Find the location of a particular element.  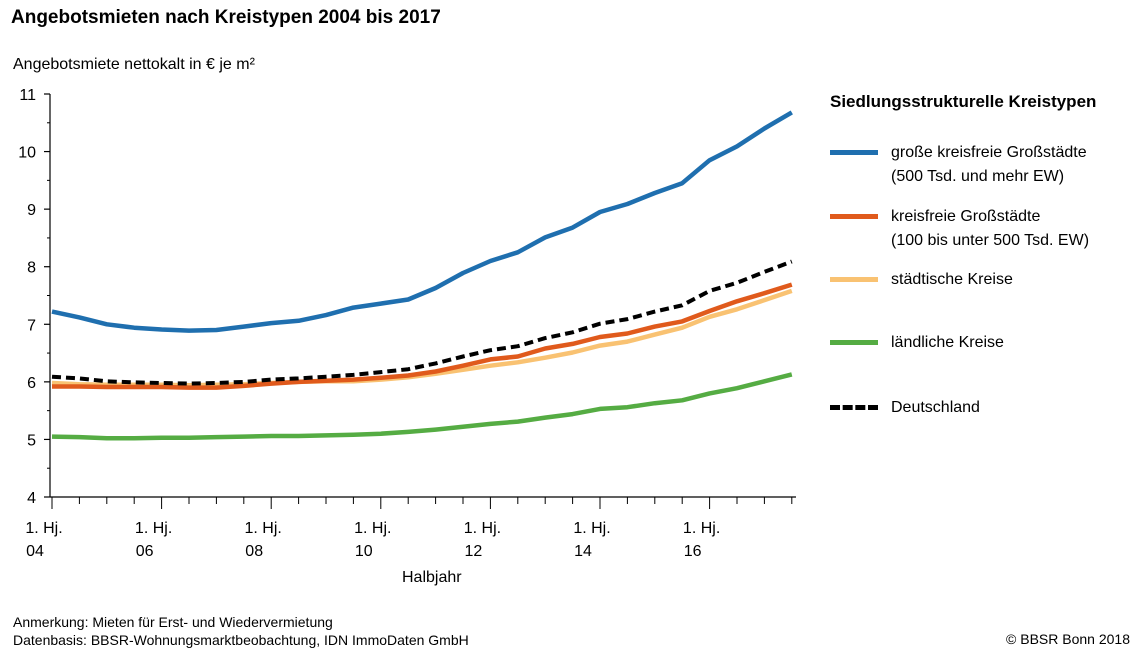

x-axis-label: Halbjahr is located at coordinates (432, 577).